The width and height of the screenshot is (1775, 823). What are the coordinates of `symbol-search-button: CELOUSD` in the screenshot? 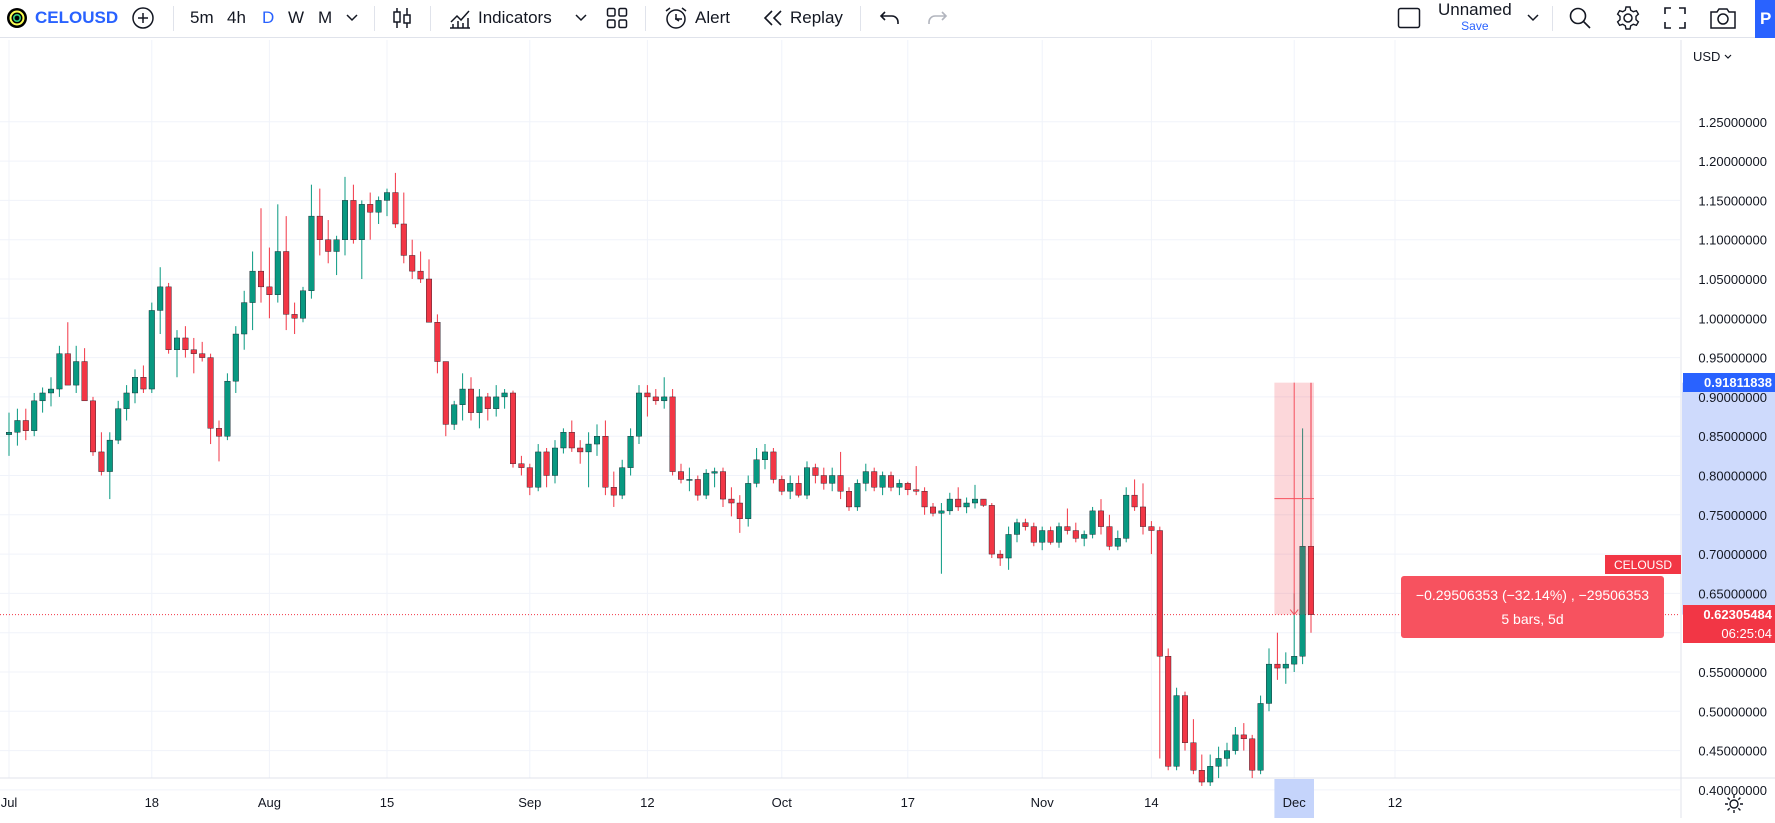 It's located at (62, 18).